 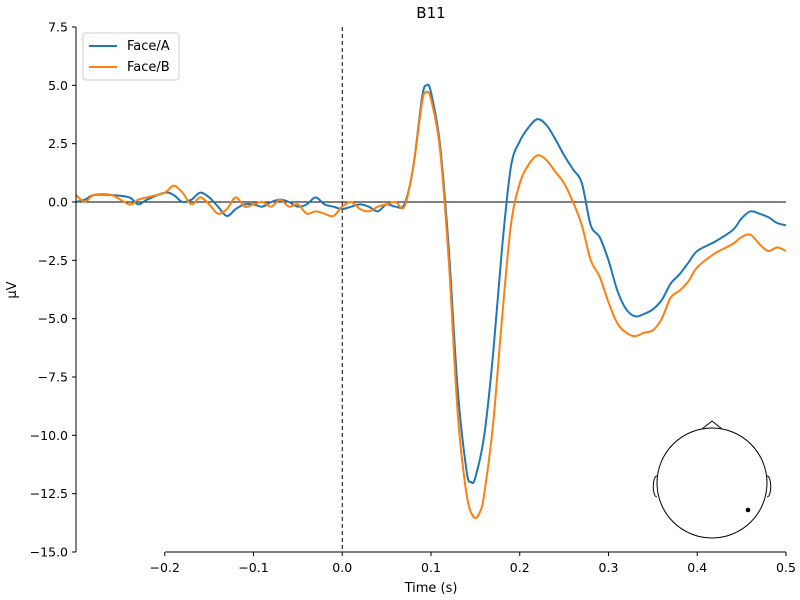 What do you see at coordinates (697, 567) in the screenshot?
I see `x-tick-label: 0.4` at bounding box center [697, 567].